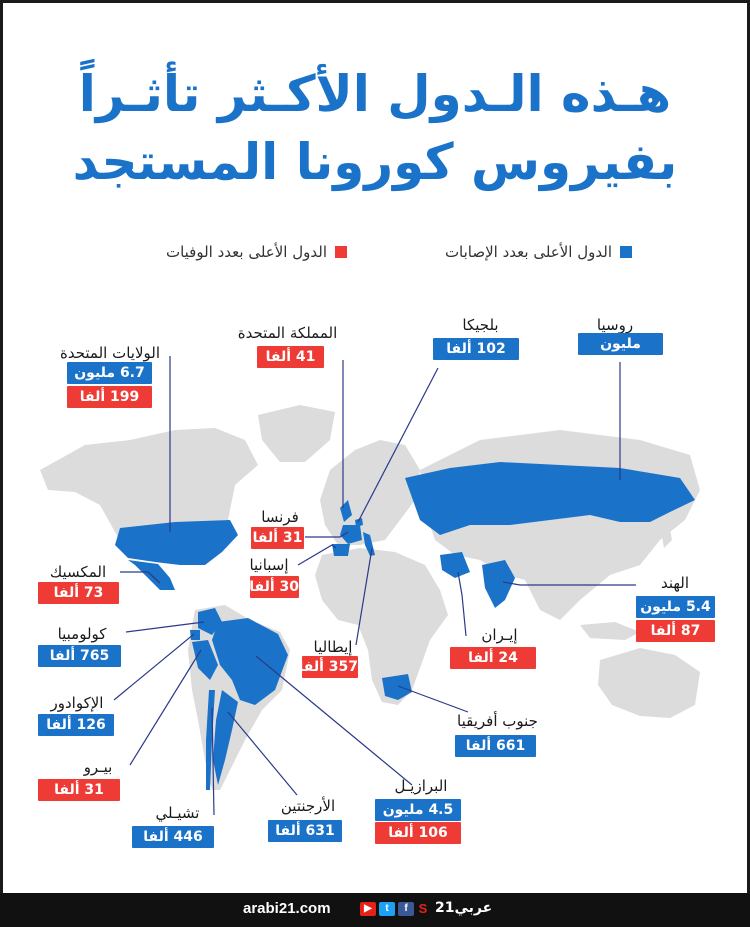 The image size is (750, 927). Describe the element at coordinates (78, 593) in the screenshot. I see `value-mexico-deaths: 73 ألفا` at that location.